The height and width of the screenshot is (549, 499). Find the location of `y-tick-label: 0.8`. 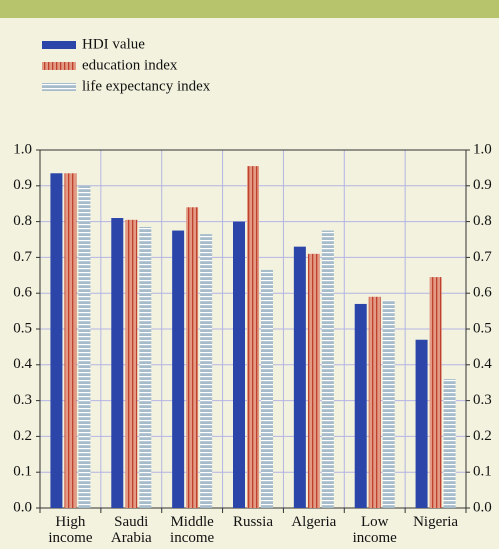

y-tick-label: 0.8 is located at coordinates (22, 221).